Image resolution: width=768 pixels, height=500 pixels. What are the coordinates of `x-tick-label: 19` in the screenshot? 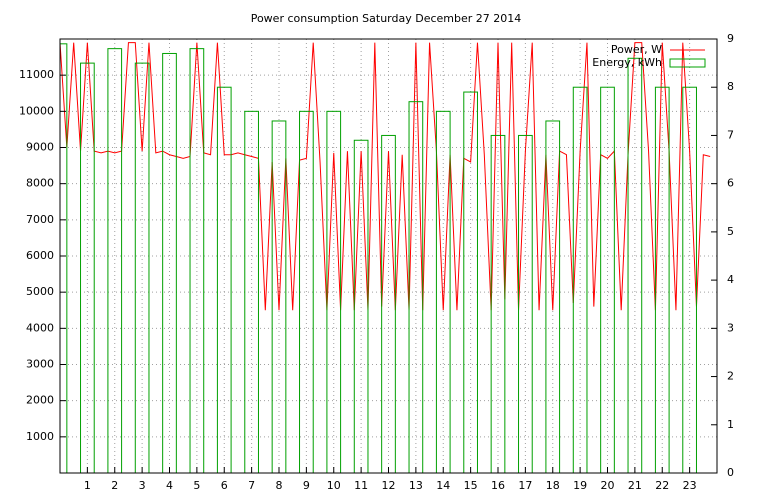 It's located at (580, 485).